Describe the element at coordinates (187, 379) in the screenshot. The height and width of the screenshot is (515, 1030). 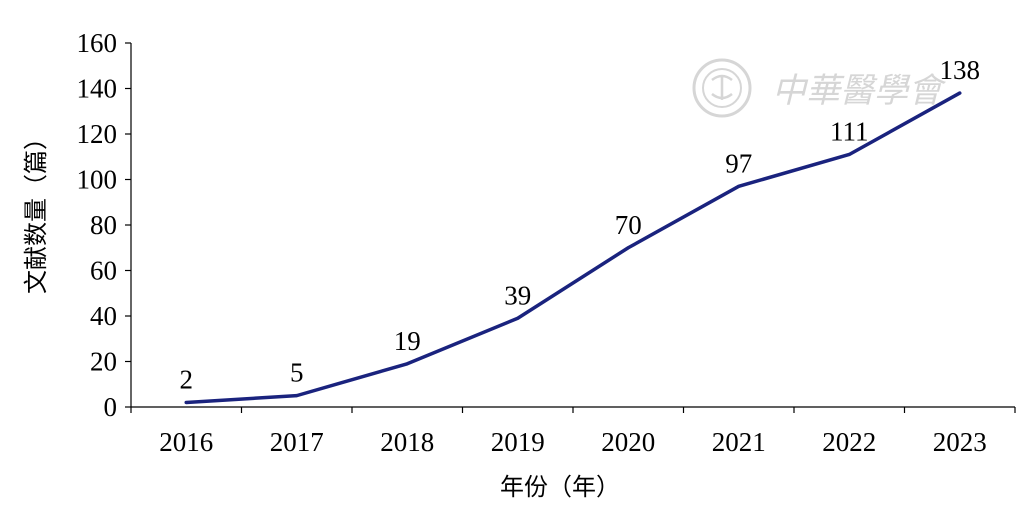
I see `data-label: 2` at that location.